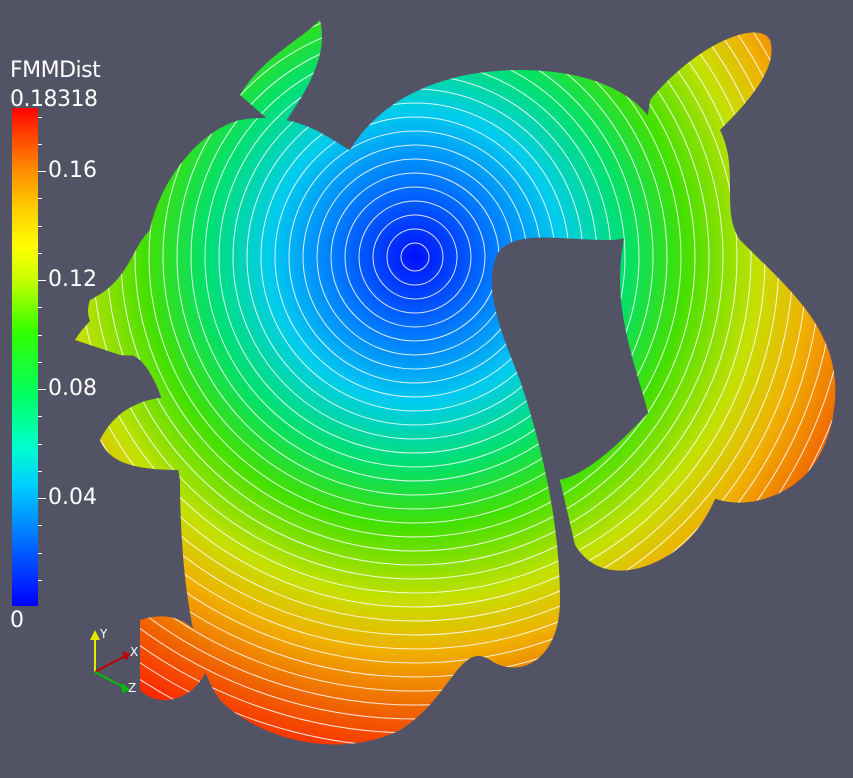 This screenshot has width=853, height=778. Describe the element at coordinates (17, 620) in the screenshot. I see `colorbar-min-label: 0` at that location.